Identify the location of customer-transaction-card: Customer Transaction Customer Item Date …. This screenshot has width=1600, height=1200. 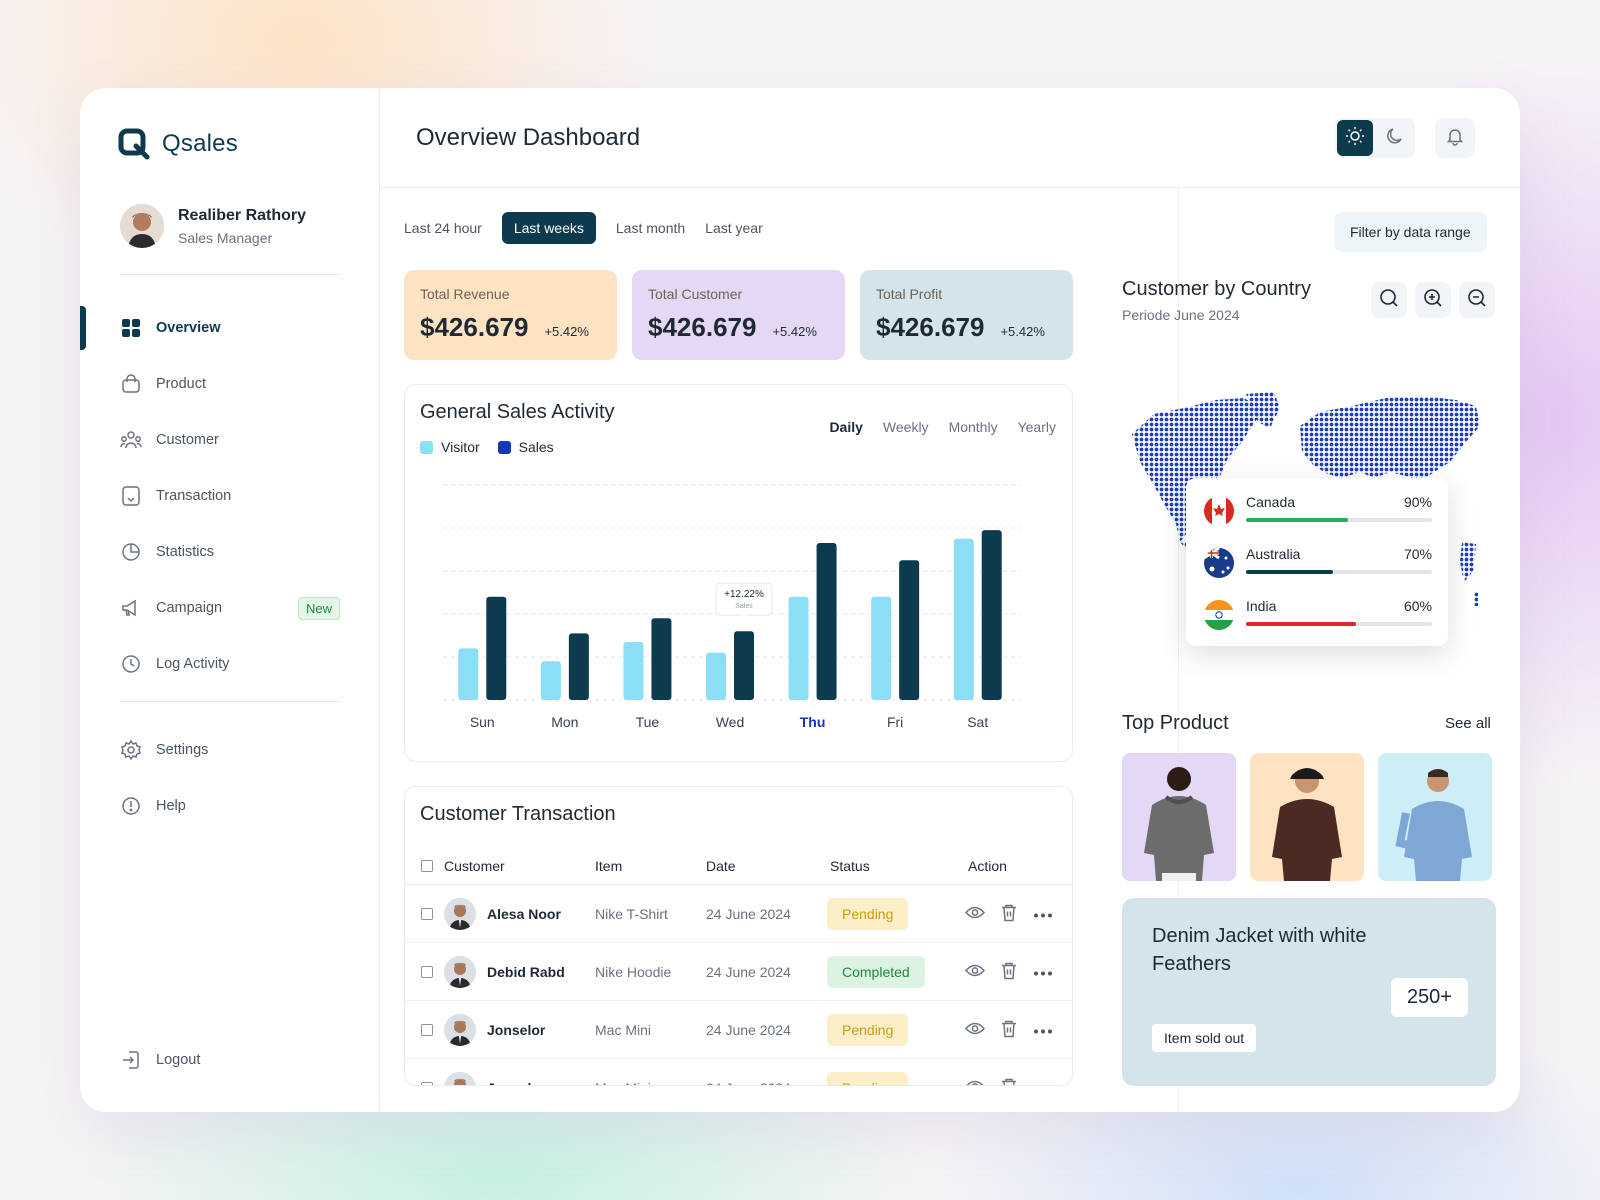
(738, 936).